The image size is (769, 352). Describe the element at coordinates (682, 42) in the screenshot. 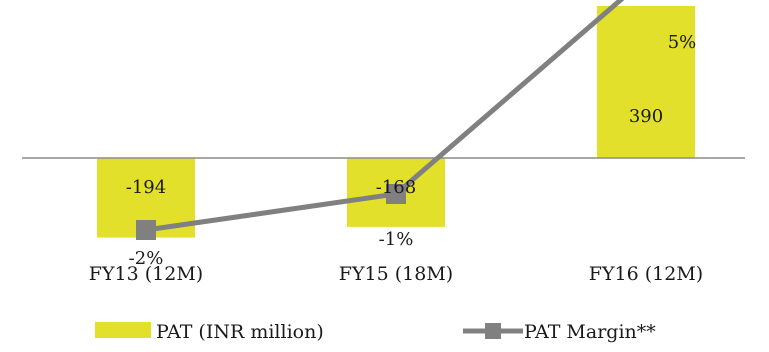

I see `line-data-label-3: 5%` at that location.